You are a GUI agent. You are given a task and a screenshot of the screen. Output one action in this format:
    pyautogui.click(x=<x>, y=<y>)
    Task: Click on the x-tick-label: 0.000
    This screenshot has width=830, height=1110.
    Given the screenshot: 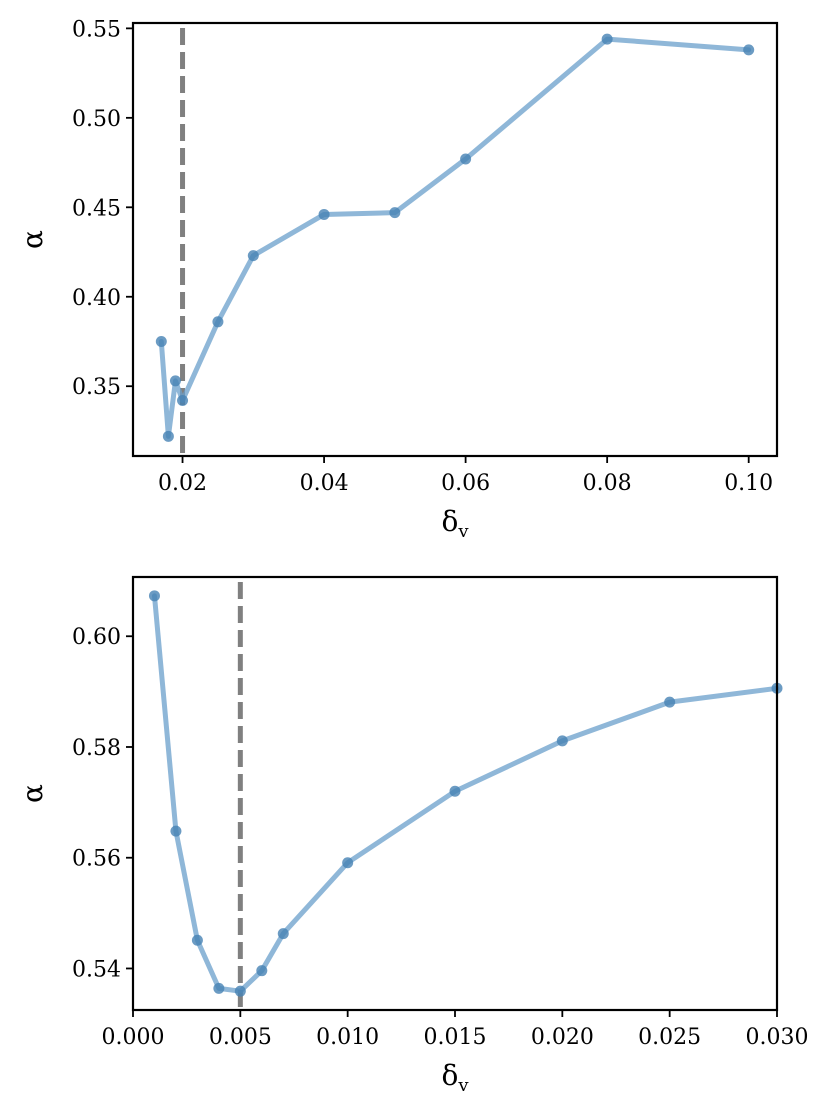 What is the action you would take?
    pyautogui.click(x=133, y=1037)
    